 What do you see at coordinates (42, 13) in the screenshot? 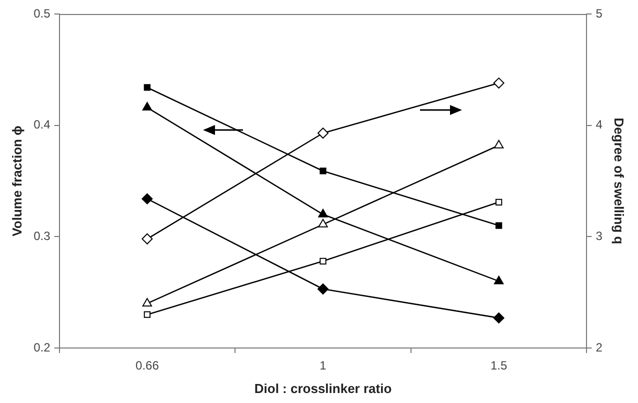
I see `y-tick-label: 0.5` at bounding box center [42, 13].